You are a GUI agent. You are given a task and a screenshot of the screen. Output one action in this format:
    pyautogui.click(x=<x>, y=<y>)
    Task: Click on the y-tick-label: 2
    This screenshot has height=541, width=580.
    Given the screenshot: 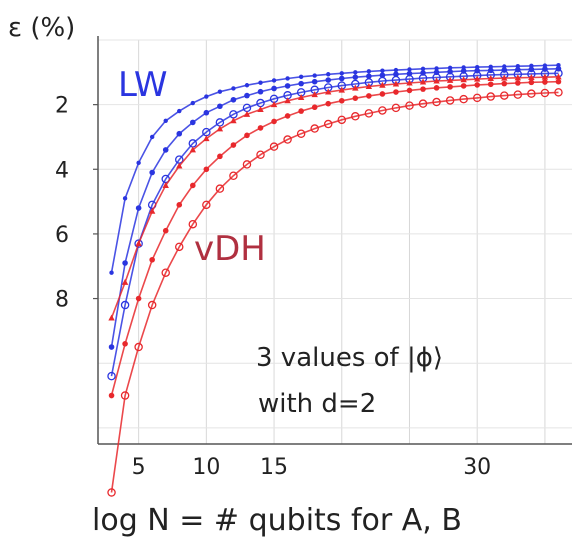 What is the action you would take?
    pyautogui.click(x=62, y=106)
    